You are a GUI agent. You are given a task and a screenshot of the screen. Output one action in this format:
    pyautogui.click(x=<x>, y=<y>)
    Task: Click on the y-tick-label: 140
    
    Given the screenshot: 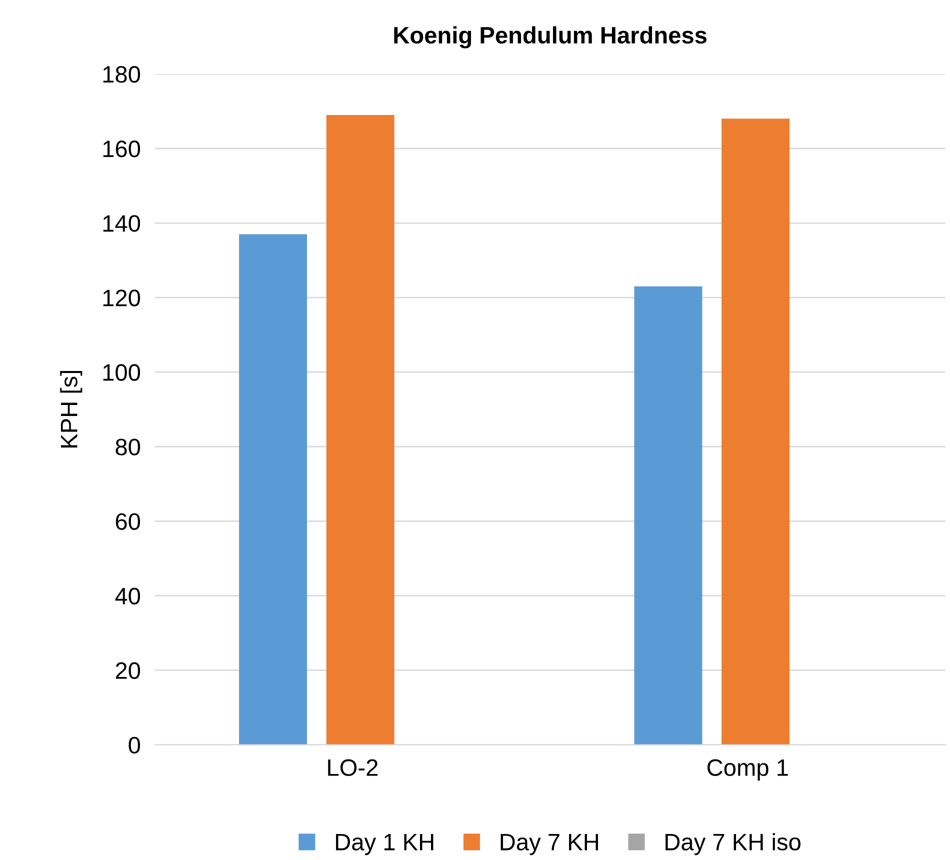 What is the action you would take?
    pyautogui.click(x=121, y=223)
    